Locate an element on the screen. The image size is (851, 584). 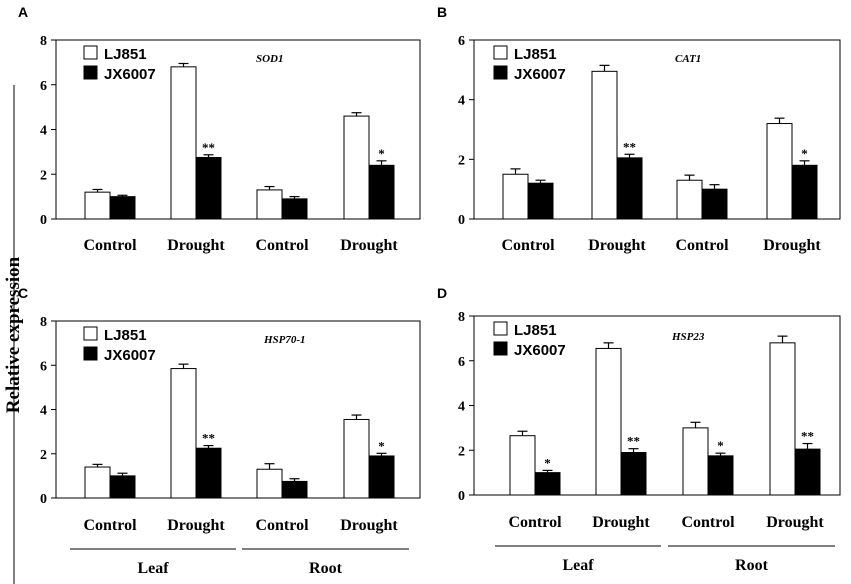
gene-label: SOD1 is located at coordinates (270, 59).